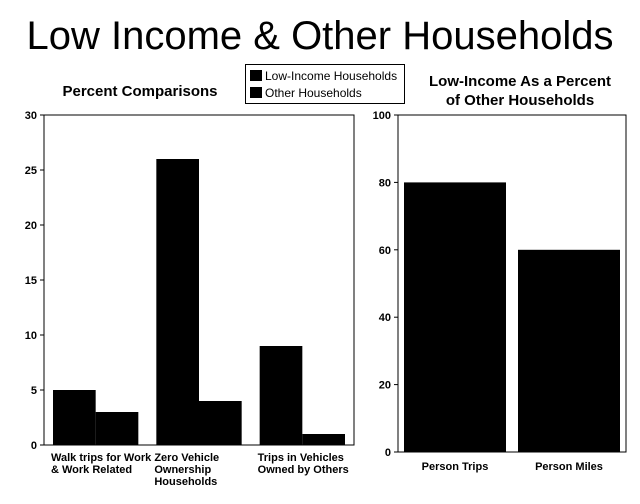 The image size is (640, 504). Describe the element at coordinates (385, 318) in the screenshot. I see `right-ytick-label: 40` at that location.